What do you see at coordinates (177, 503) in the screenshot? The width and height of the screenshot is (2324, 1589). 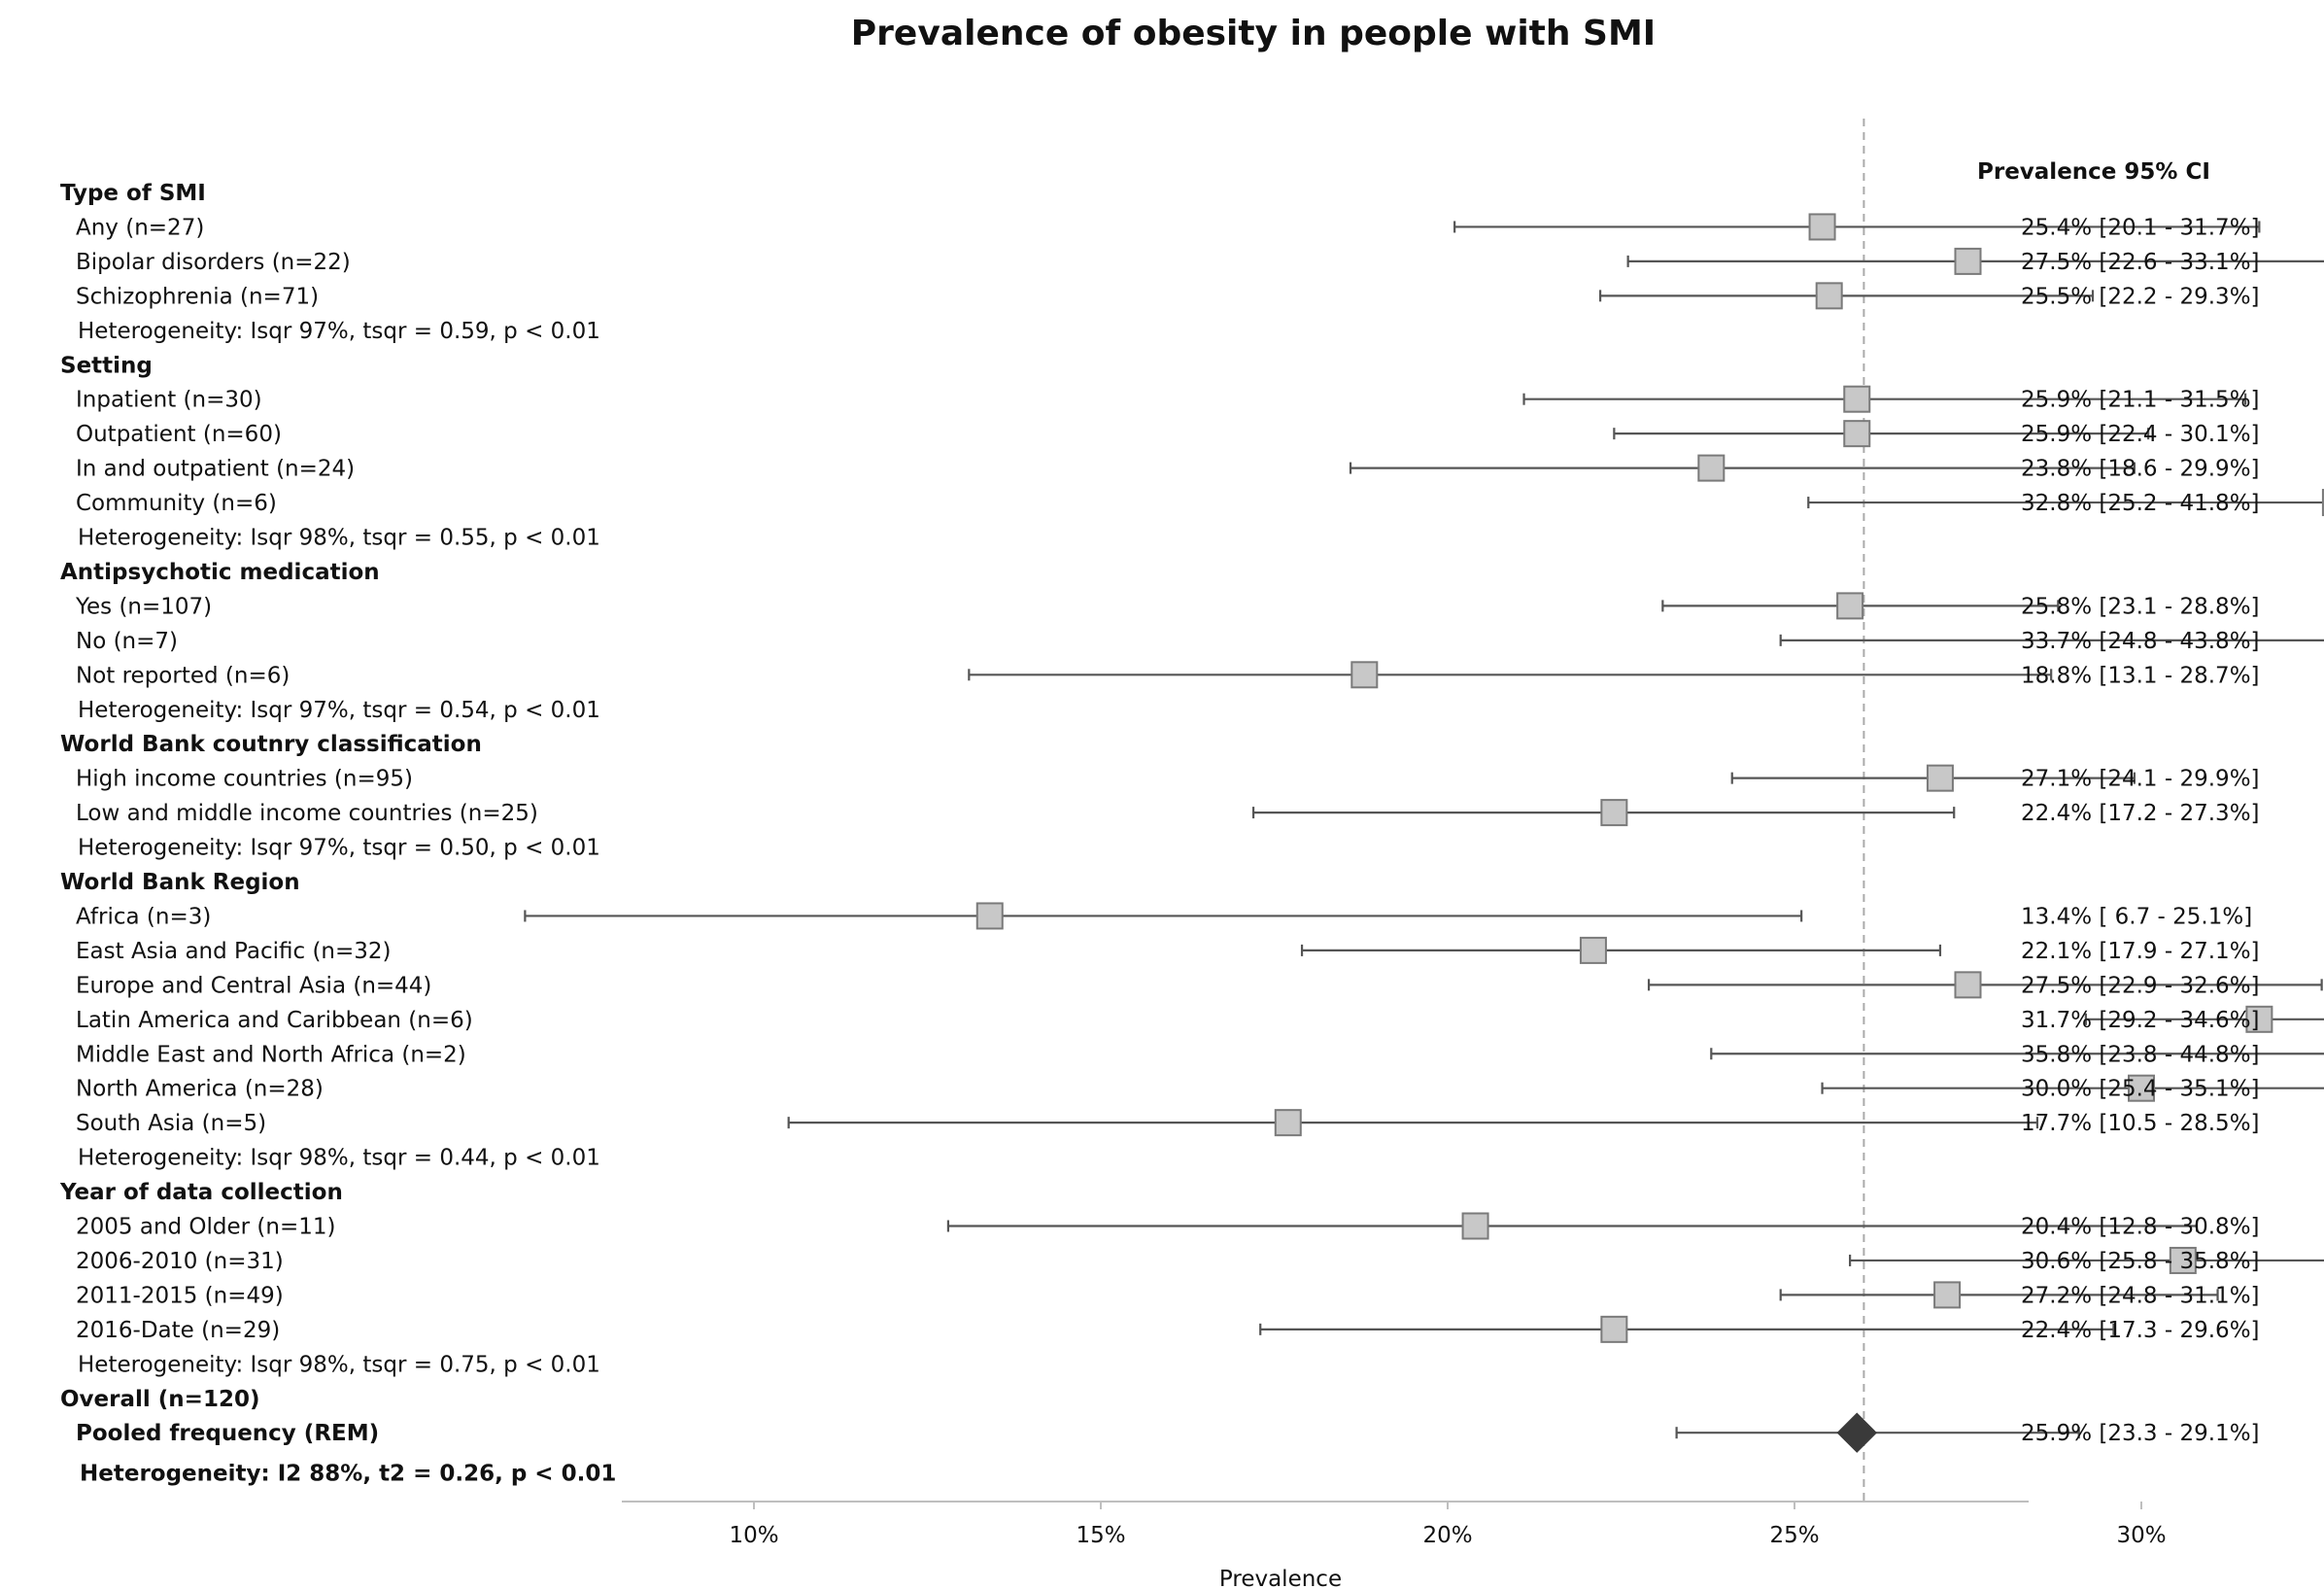 I see `study-label: Community (n=6)` at bounding box center [177, 503].